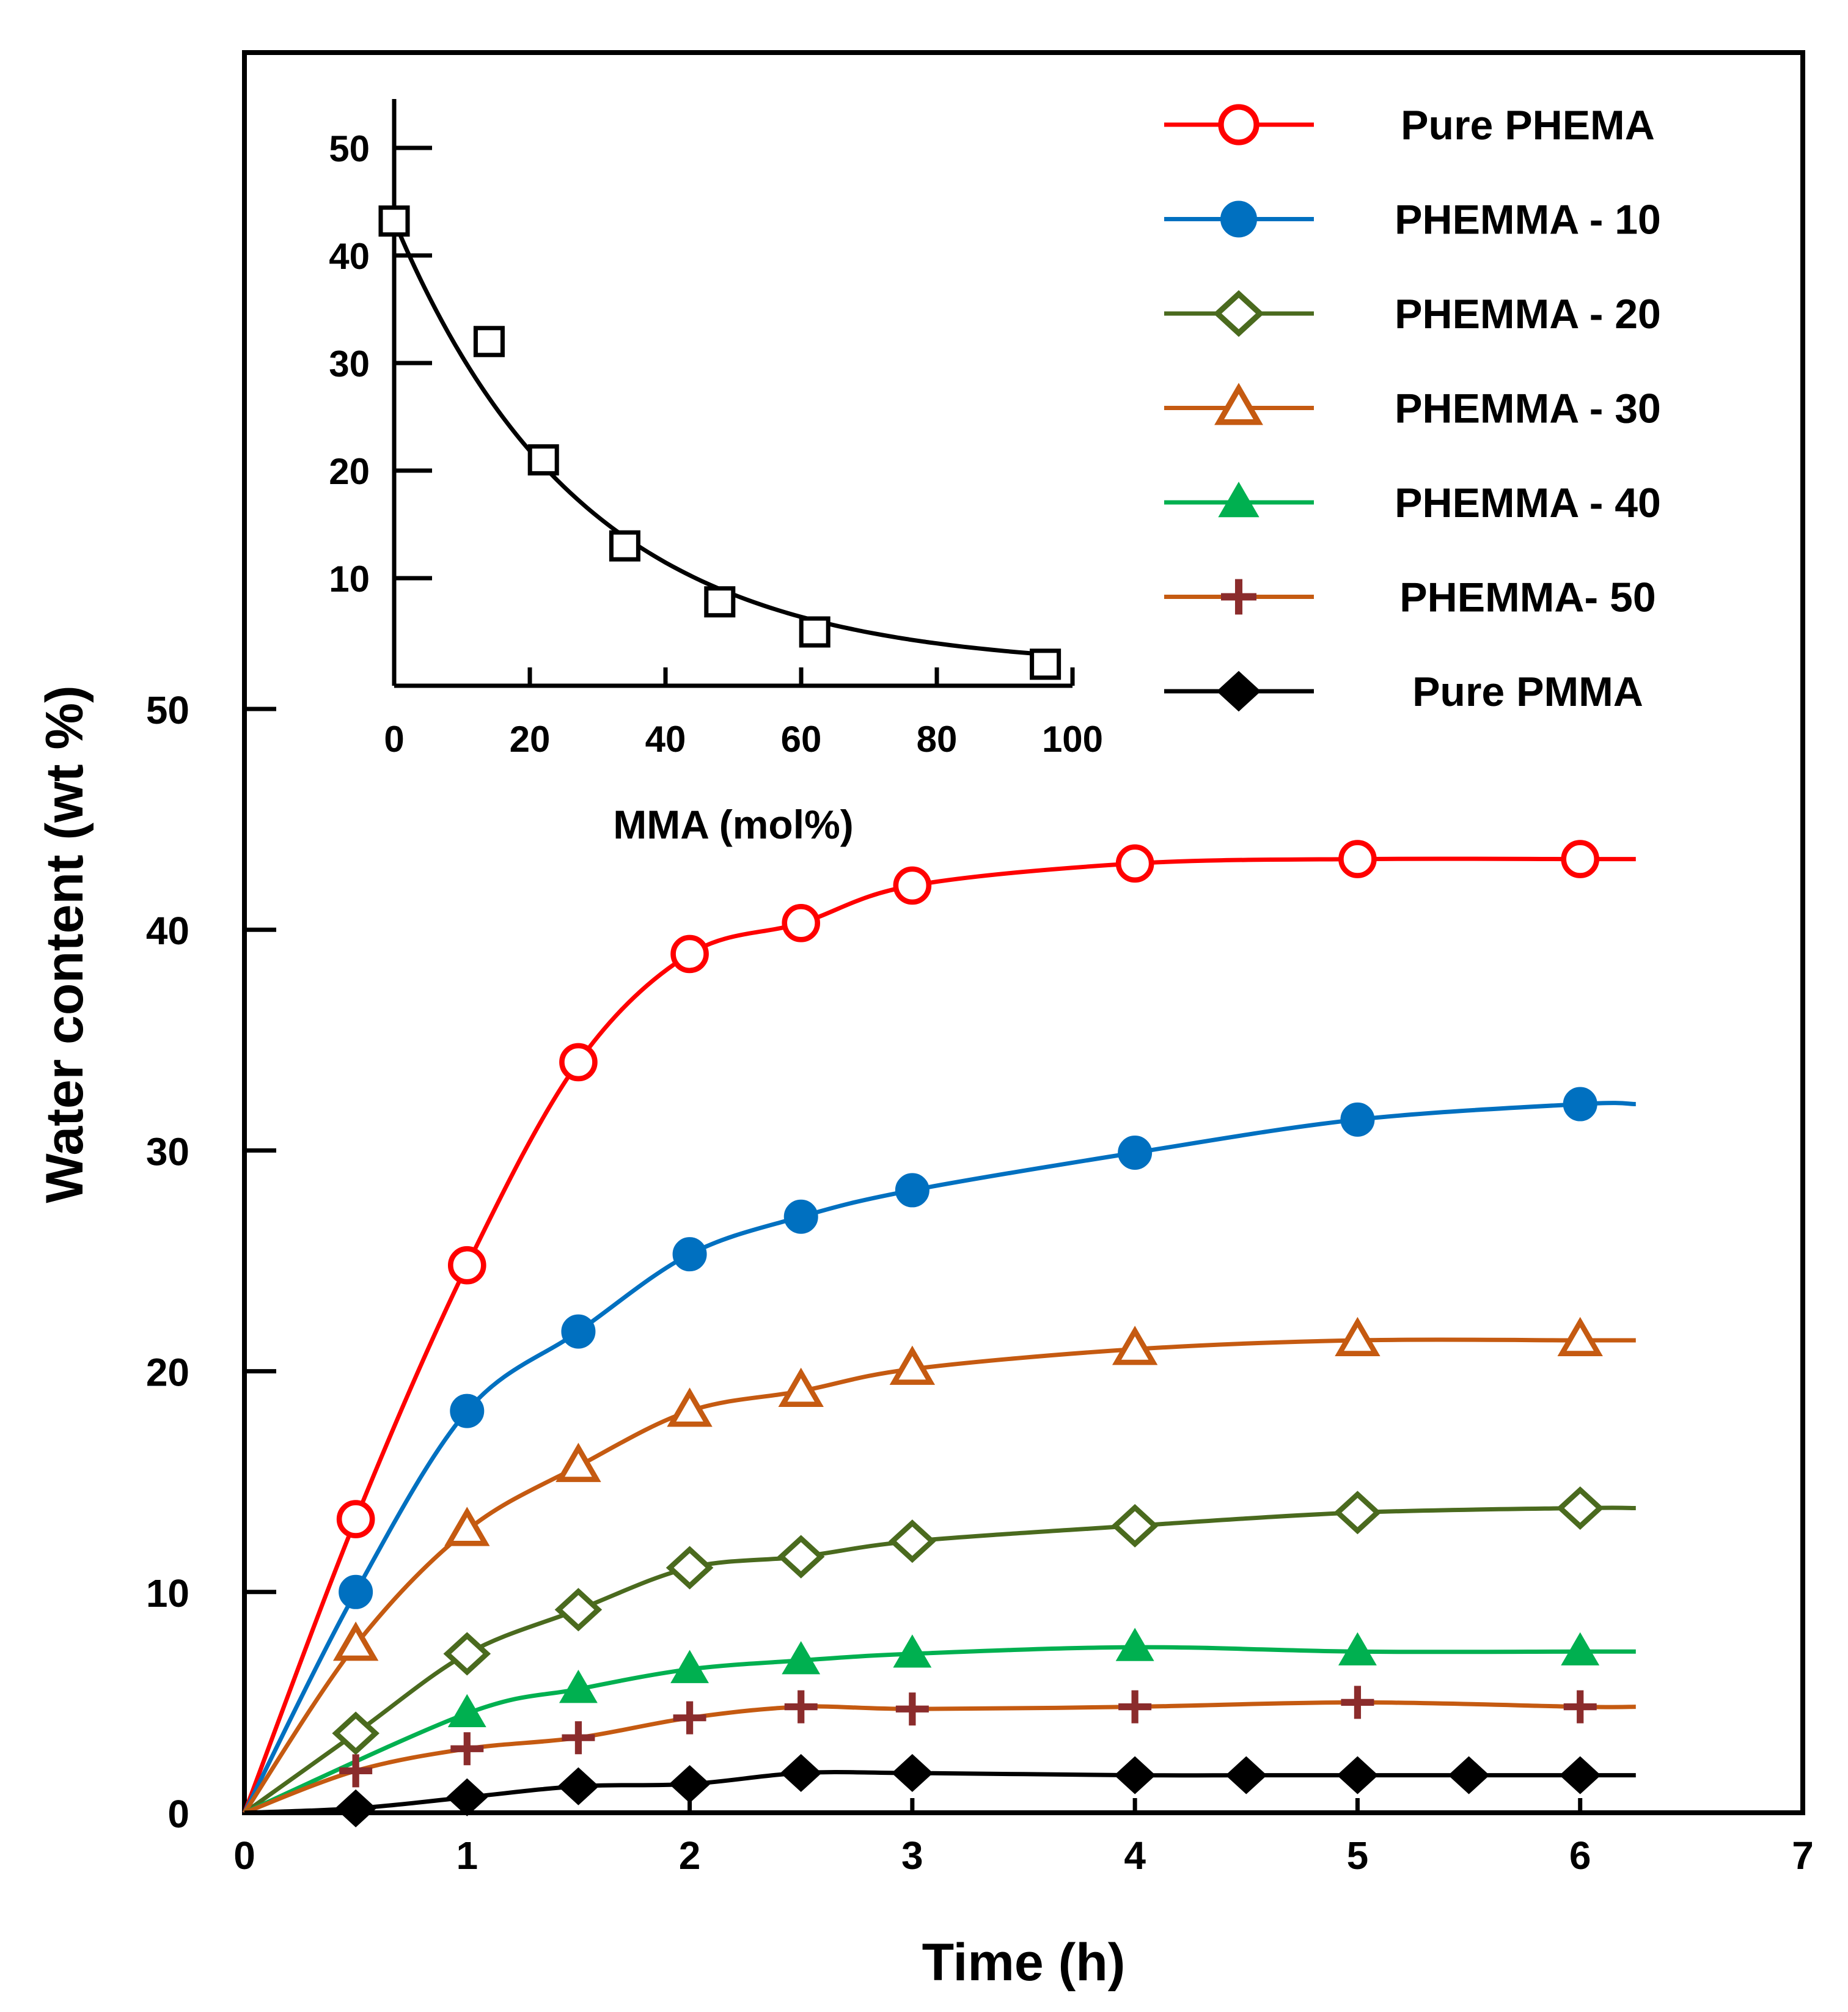 This screenshot has width=1848, height=2012. What do you see at coordinates (178, 1814) in the screenshot?
I see `y-tick-label: 0` at bounding box center [178, 1814].